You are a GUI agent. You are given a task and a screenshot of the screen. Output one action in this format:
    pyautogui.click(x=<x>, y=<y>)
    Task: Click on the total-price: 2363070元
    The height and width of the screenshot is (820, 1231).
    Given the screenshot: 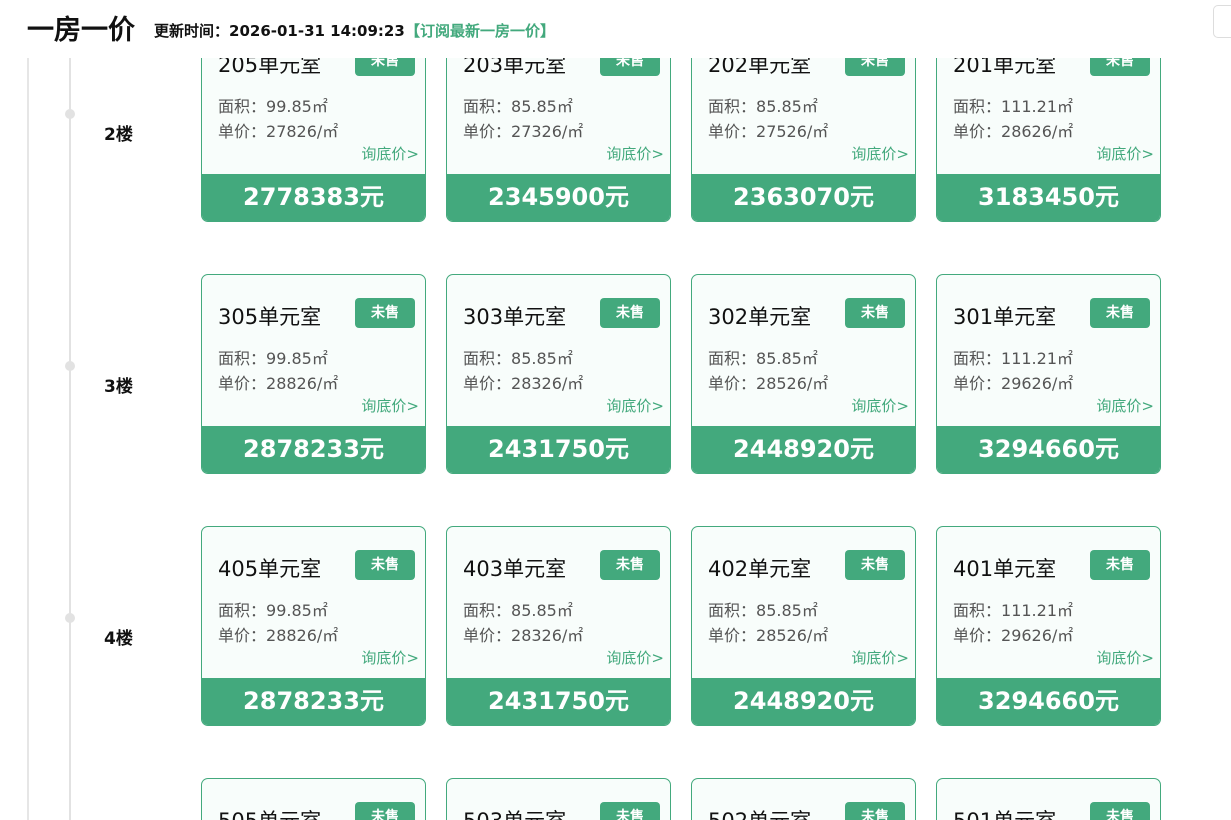 What is the action you would take?
    pyautogui.click(x=803, y=197)
    